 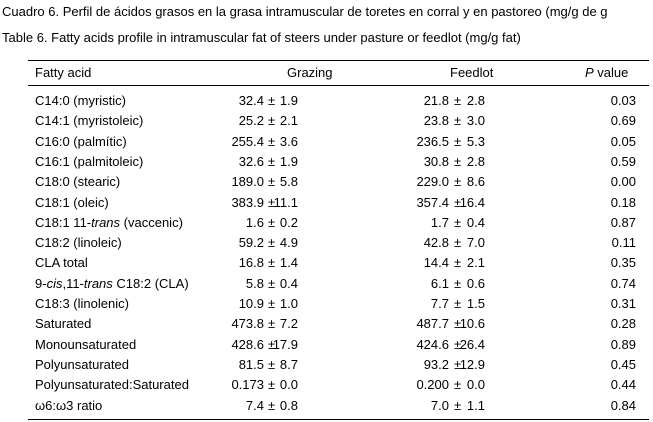 I want to click on grazing-mean: 428.6, so click(x=247, y=344).